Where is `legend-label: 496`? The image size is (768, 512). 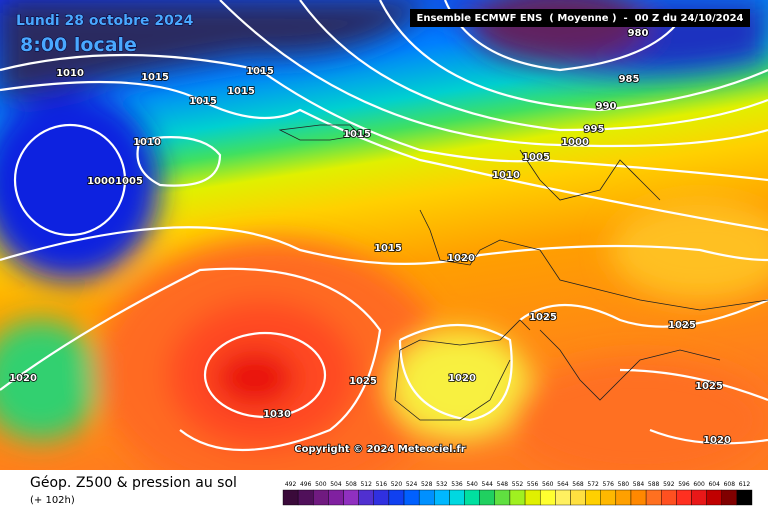
legend-label: 496 is located at coordinates (306, 484).